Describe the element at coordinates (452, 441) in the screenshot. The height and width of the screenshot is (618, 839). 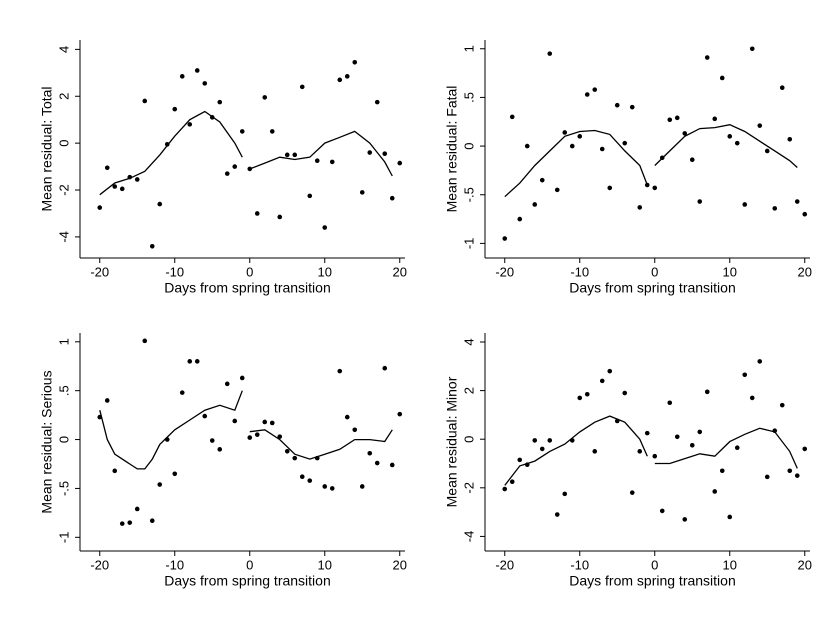
I see `y-axis-label: Mean residual: Minor` at that location.